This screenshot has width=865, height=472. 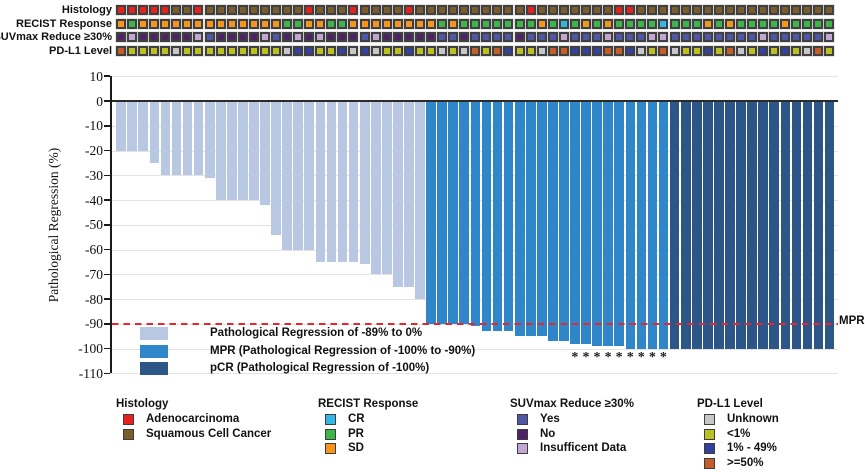 I want to click on legend-swatch-regression, so click(x=154, y=333).